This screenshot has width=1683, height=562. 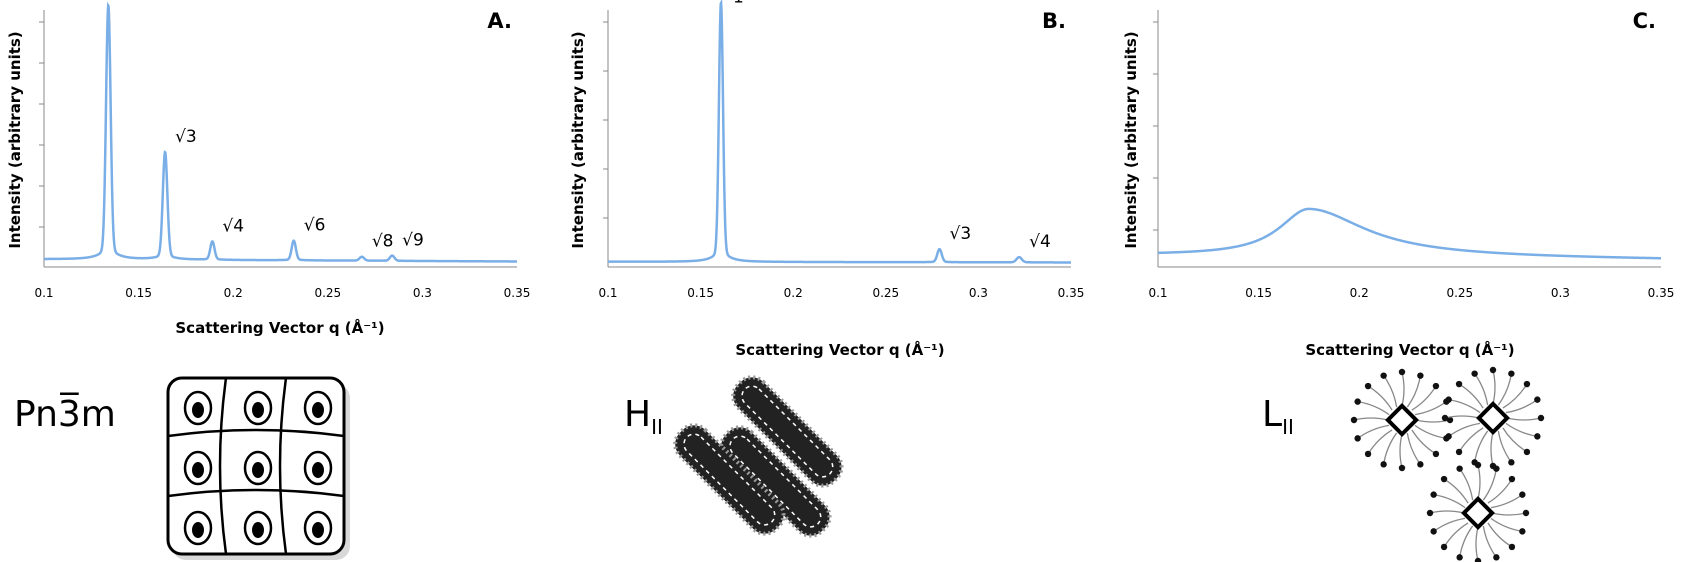 I want to click on y-axis-title-a: Intensity (arbitrary units), so click(x=15, y=139).